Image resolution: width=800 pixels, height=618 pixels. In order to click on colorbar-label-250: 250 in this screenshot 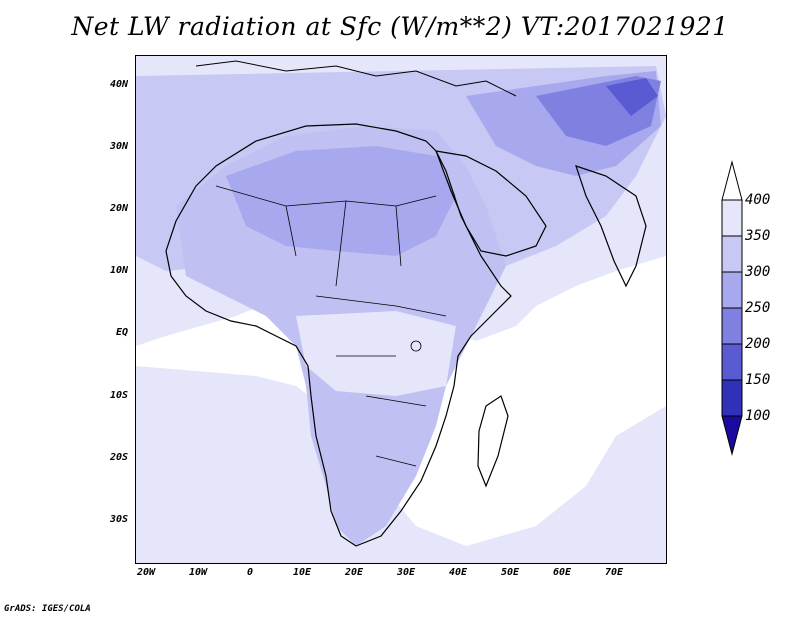, I will do `click(758, 308)`.